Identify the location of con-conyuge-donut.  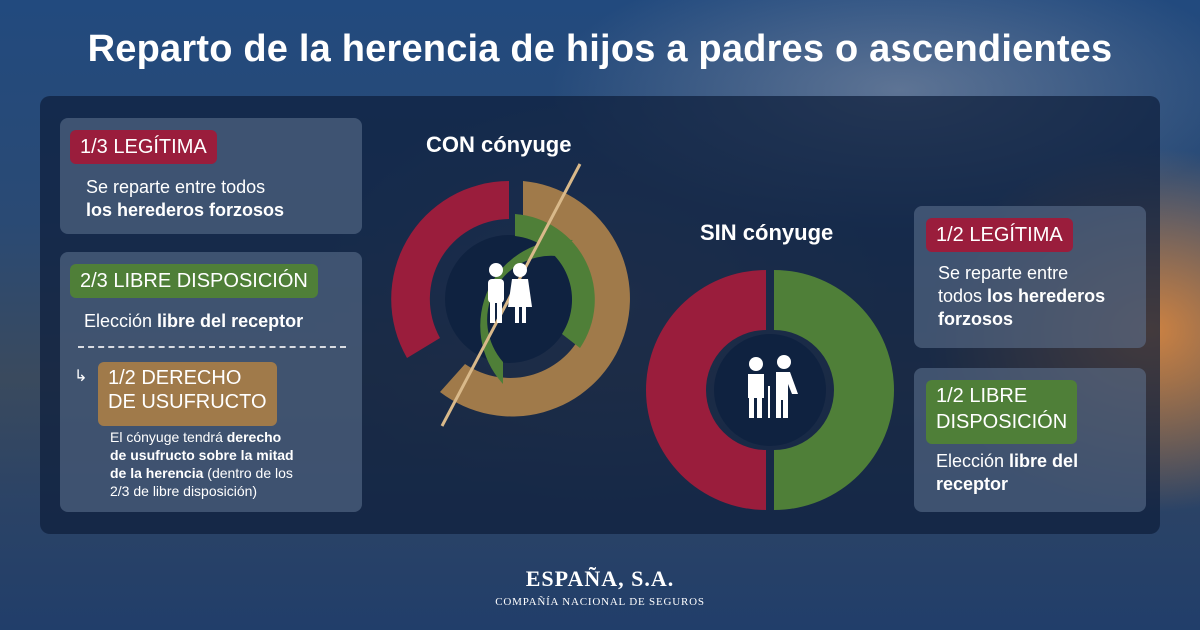
(510, 295).